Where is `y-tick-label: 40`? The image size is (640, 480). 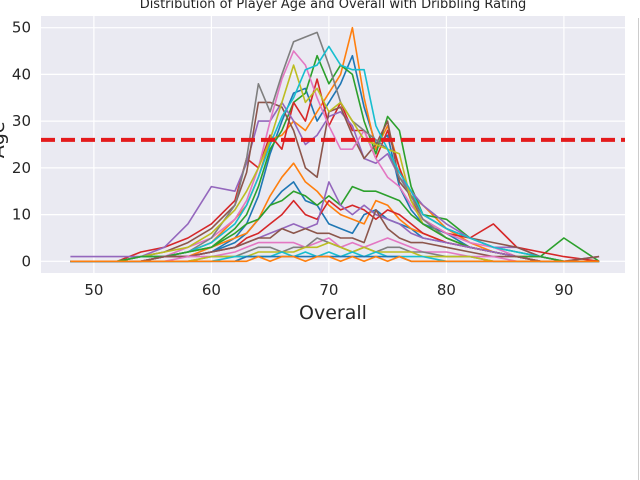
y-tick-label: 40 is located at coordinates (21, 74).